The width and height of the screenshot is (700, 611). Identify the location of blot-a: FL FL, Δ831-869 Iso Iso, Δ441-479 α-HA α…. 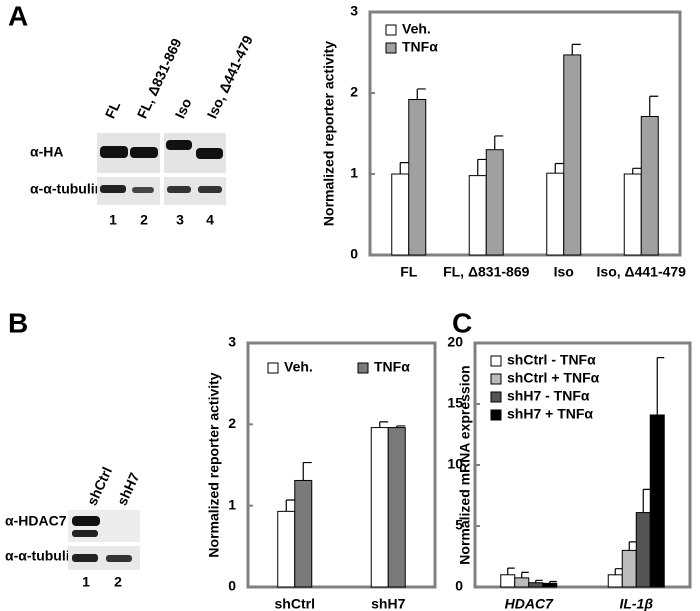
(143, 130).